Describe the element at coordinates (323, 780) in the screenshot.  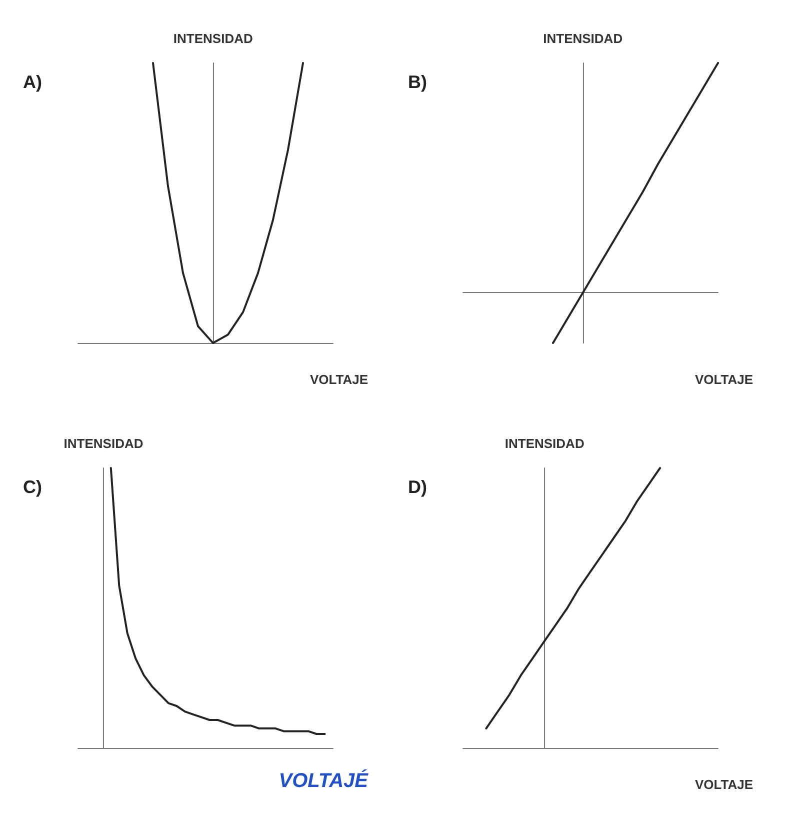
I see `x-axis-title: VOLTAJÉ` at that location.